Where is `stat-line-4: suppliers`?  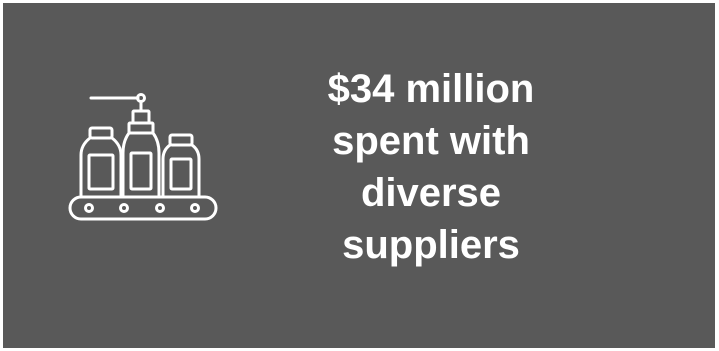
stat-line-4: suppliers is located at coordinates (431, 245).